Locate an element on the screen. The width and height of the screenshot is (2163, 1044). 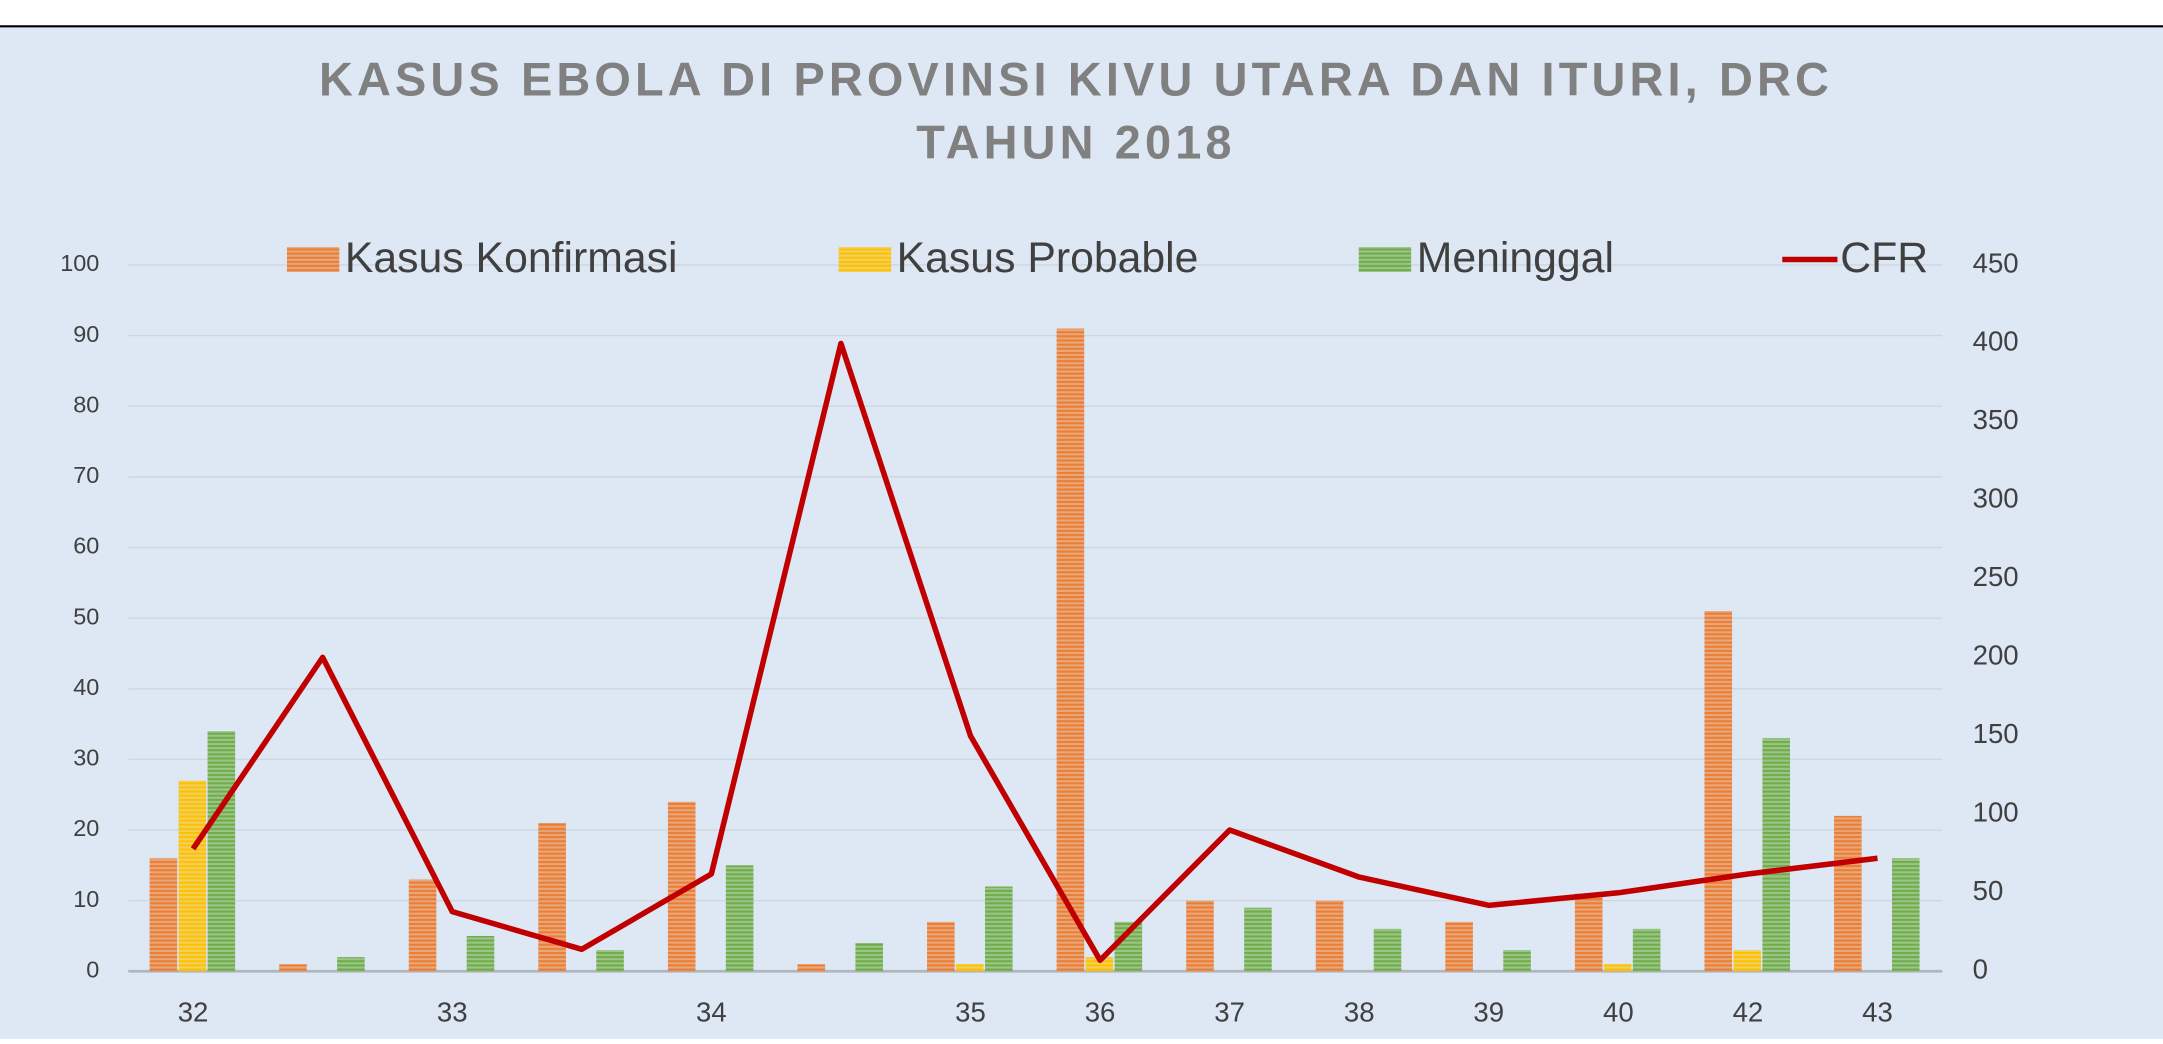
y2-tick-label: 350 is located at coordinates (1996, 419).